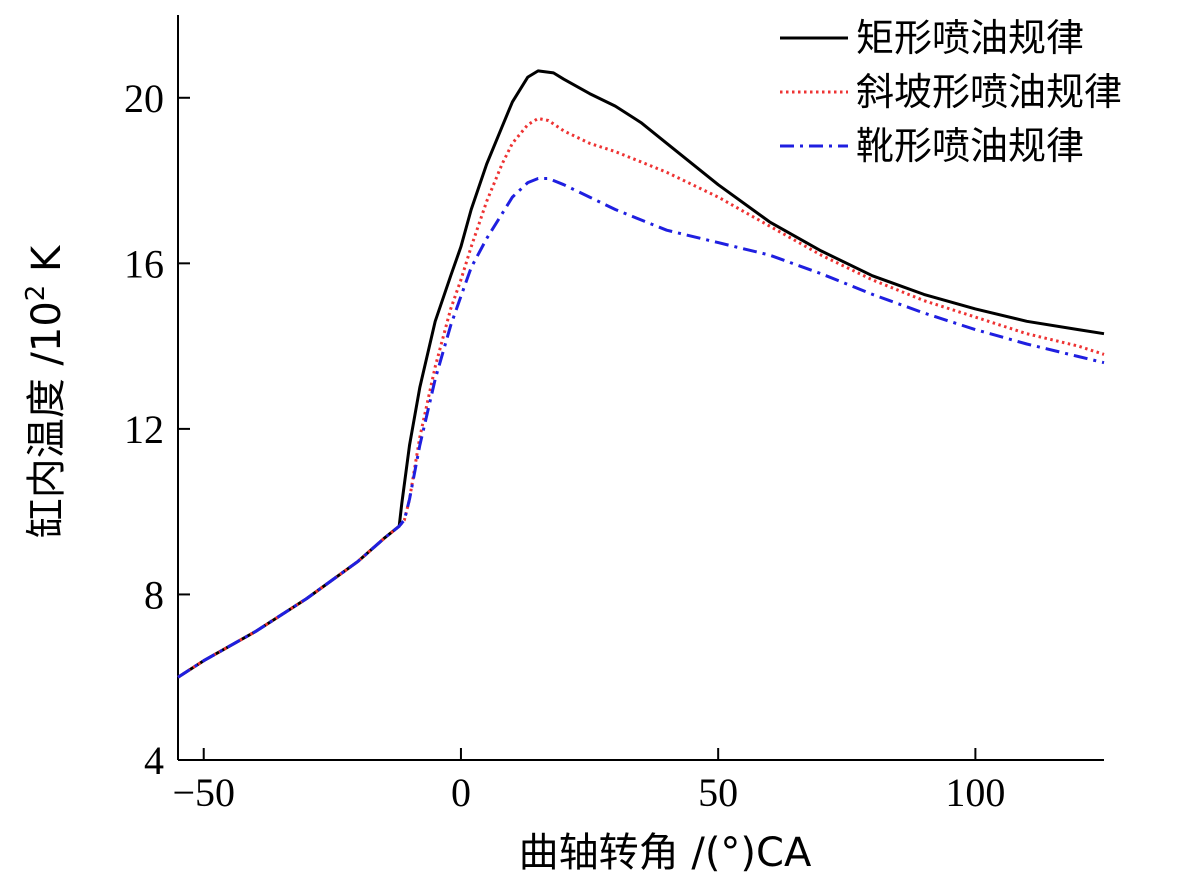 The width and height of the screenshot is (1200, 886). What do you see at coordinates (154, 594) in the screenshot?
I see `y-tick-label: 8` at bounding box center [154, 594].